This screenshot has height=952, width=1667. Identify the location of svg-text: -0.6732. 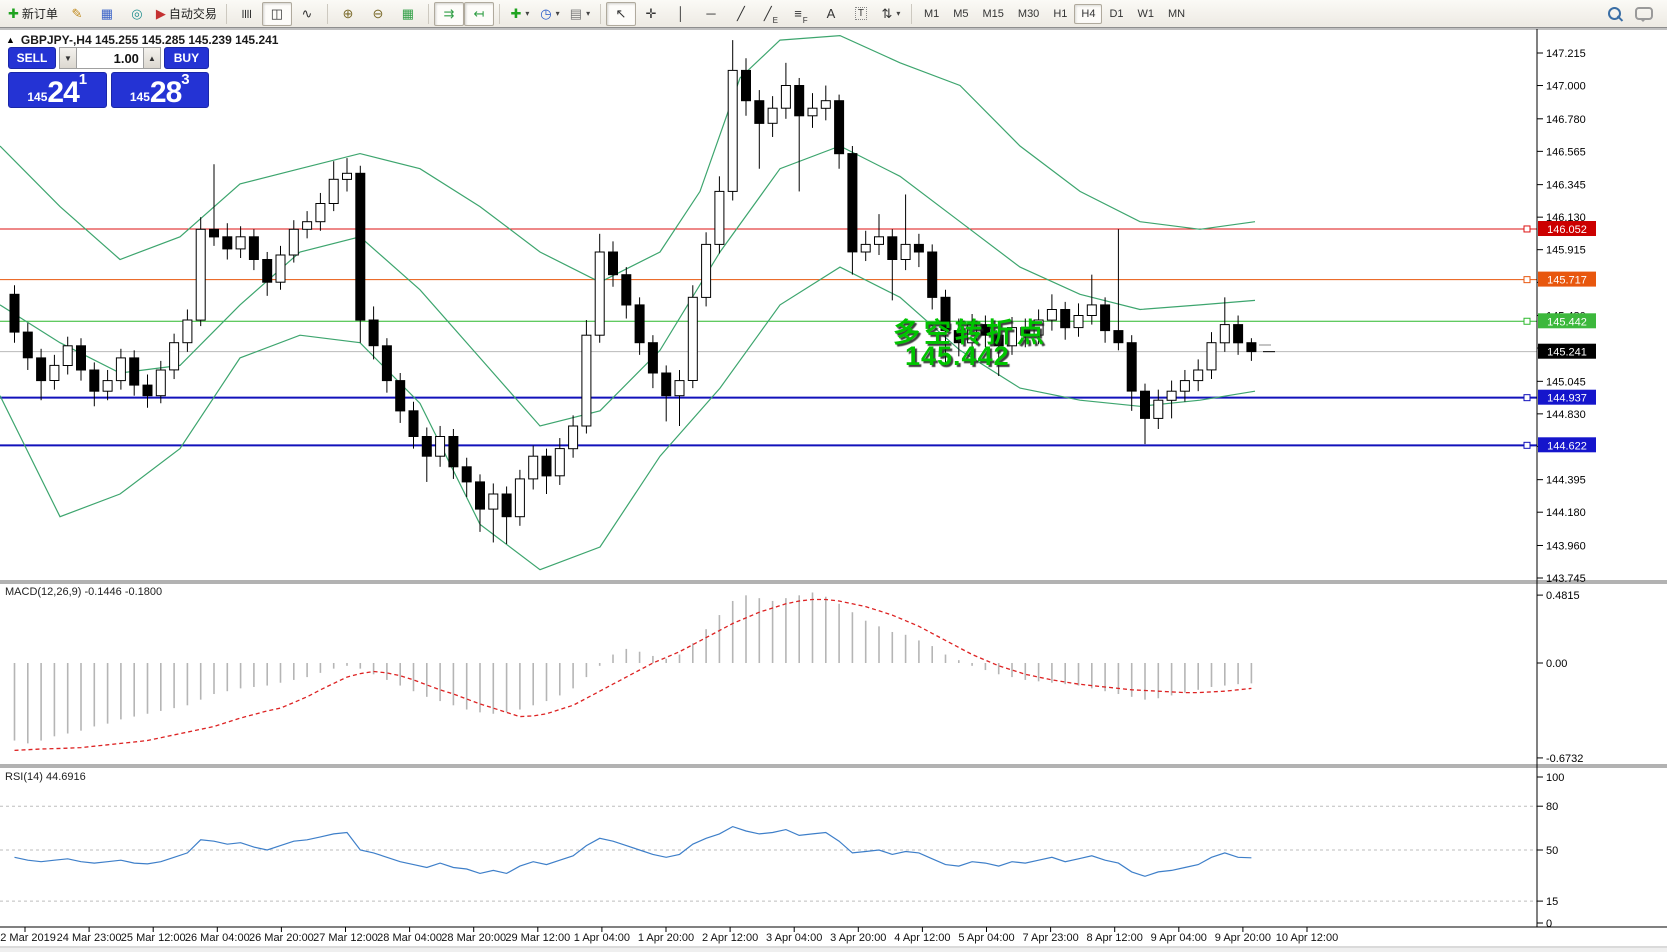
(1564, 759).